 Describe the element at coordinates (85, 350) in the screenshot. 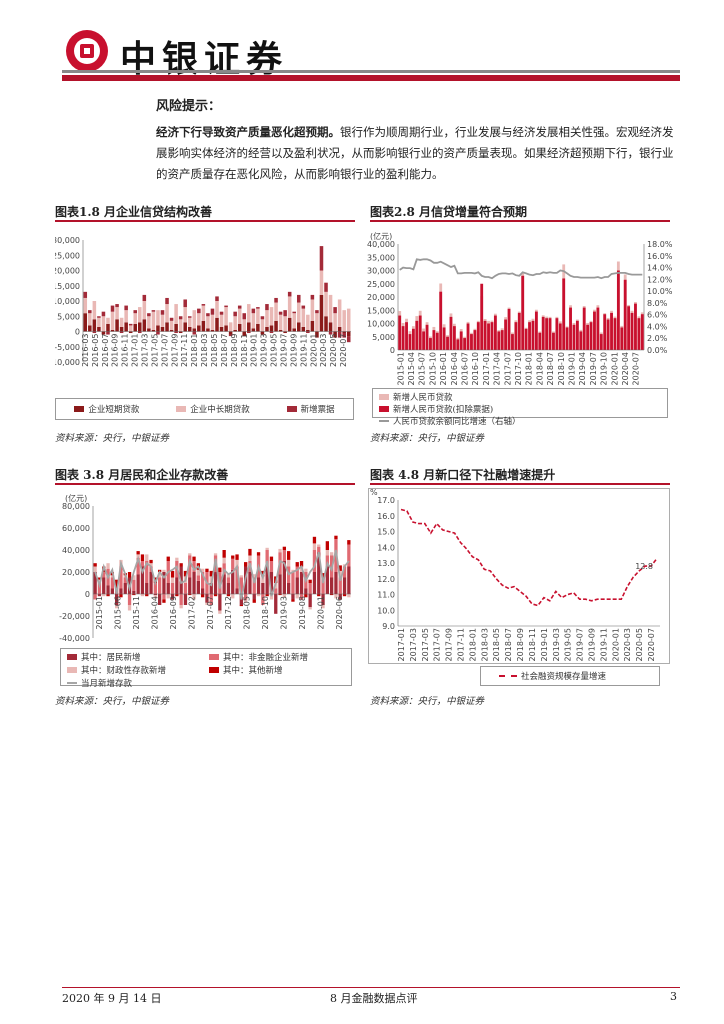

I see `x-tick-label: 2016-03` at that location.